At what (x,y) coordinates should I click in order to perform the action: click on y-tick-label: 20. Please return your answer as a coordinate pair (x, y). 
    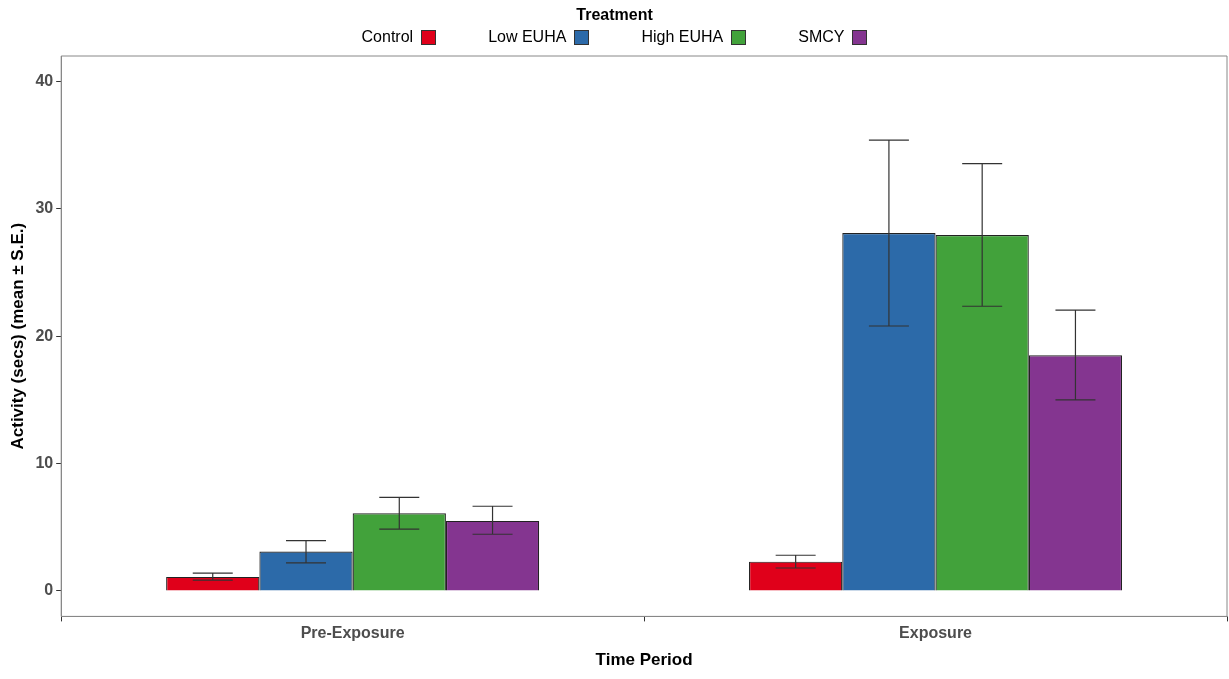
    Looking at the image, I should click on (44, 335).